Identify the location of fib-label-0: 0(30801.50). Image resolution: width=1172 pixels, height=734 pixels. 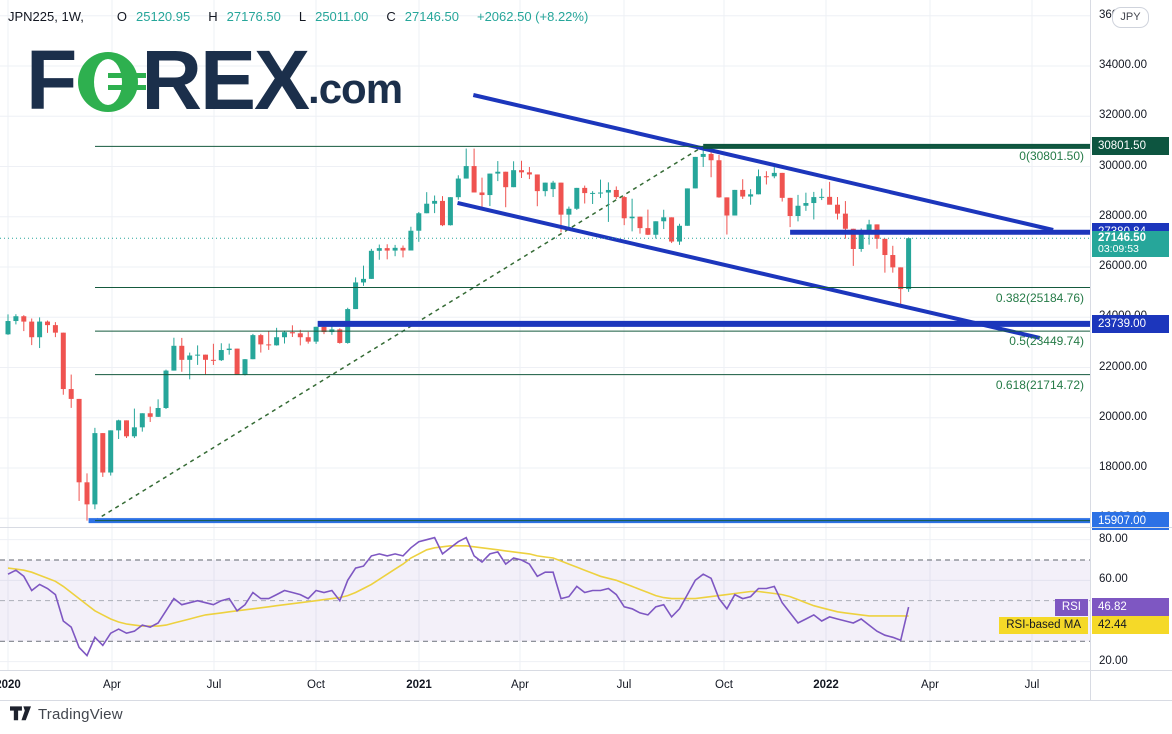
(1051, 156).